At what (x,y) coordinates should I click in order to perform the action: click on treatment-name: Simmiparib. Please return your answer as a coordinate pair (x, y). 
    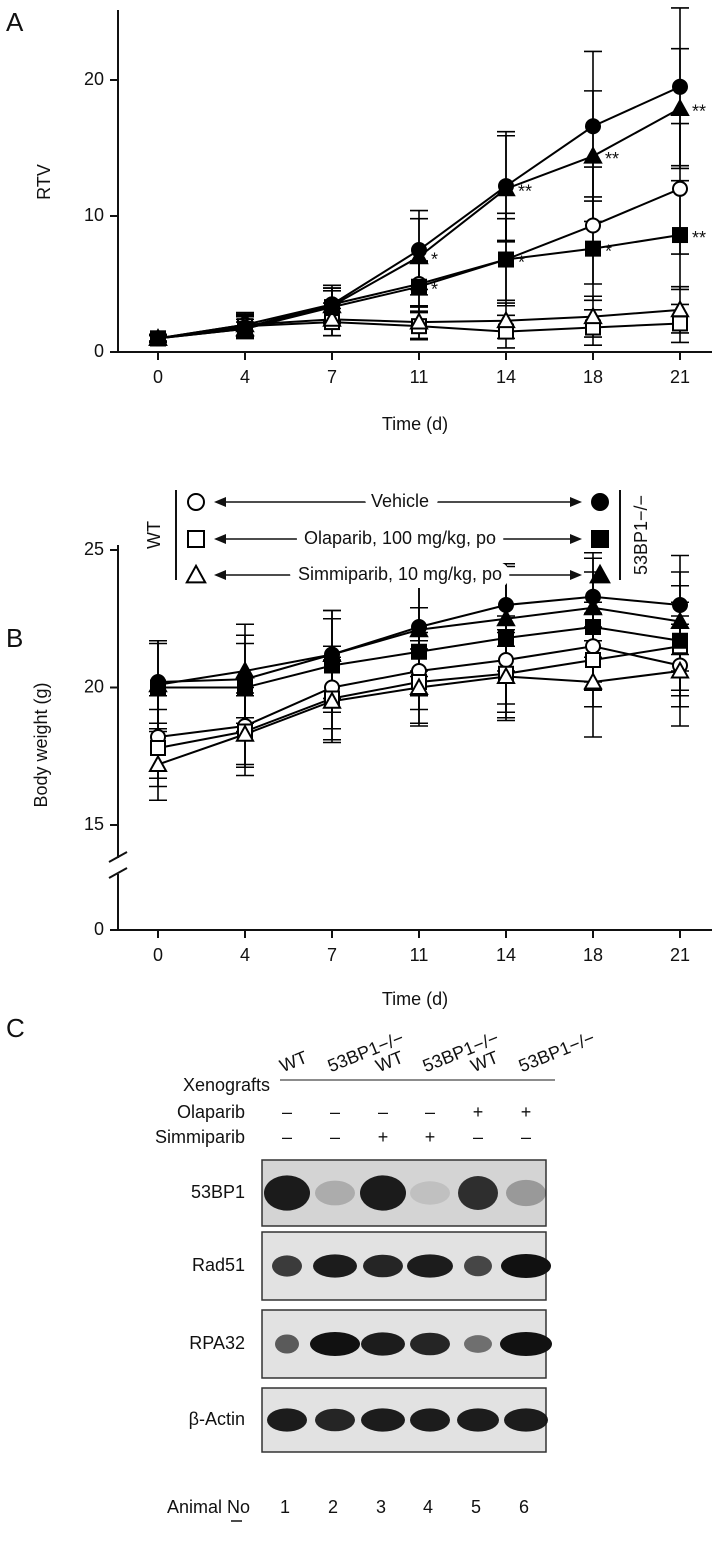
    Looking at the image, I should click on (200, 1137).